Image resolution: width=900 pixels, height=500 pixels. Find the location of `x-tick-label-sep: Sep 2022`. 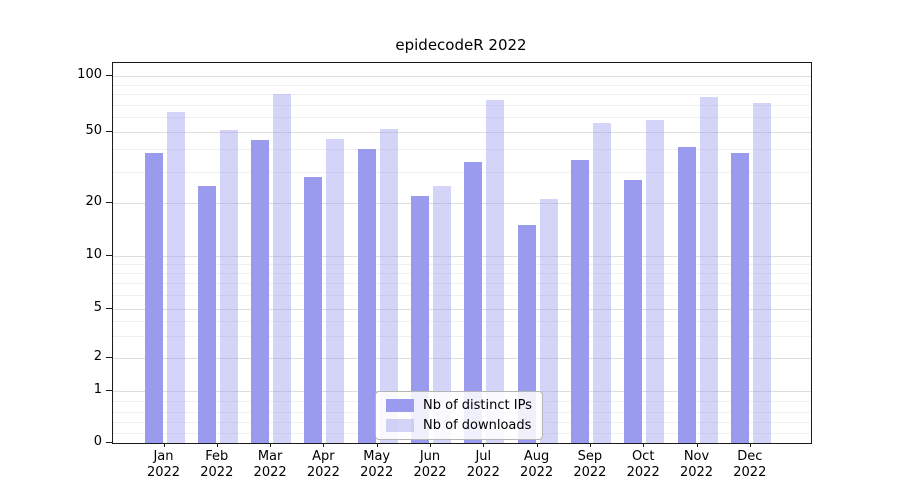

x-tick-label-sep: Sep 2022 is located at coordinates (590, 465).